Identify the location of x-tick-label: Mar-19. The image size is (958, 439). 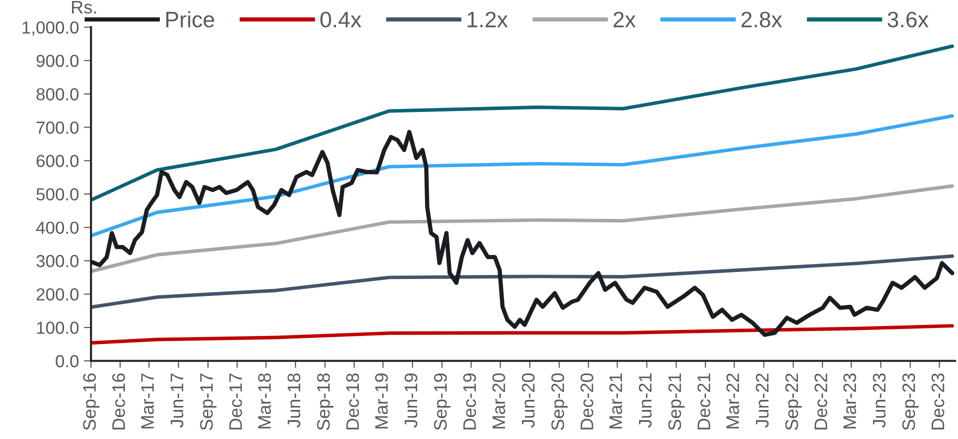
(381, 401).